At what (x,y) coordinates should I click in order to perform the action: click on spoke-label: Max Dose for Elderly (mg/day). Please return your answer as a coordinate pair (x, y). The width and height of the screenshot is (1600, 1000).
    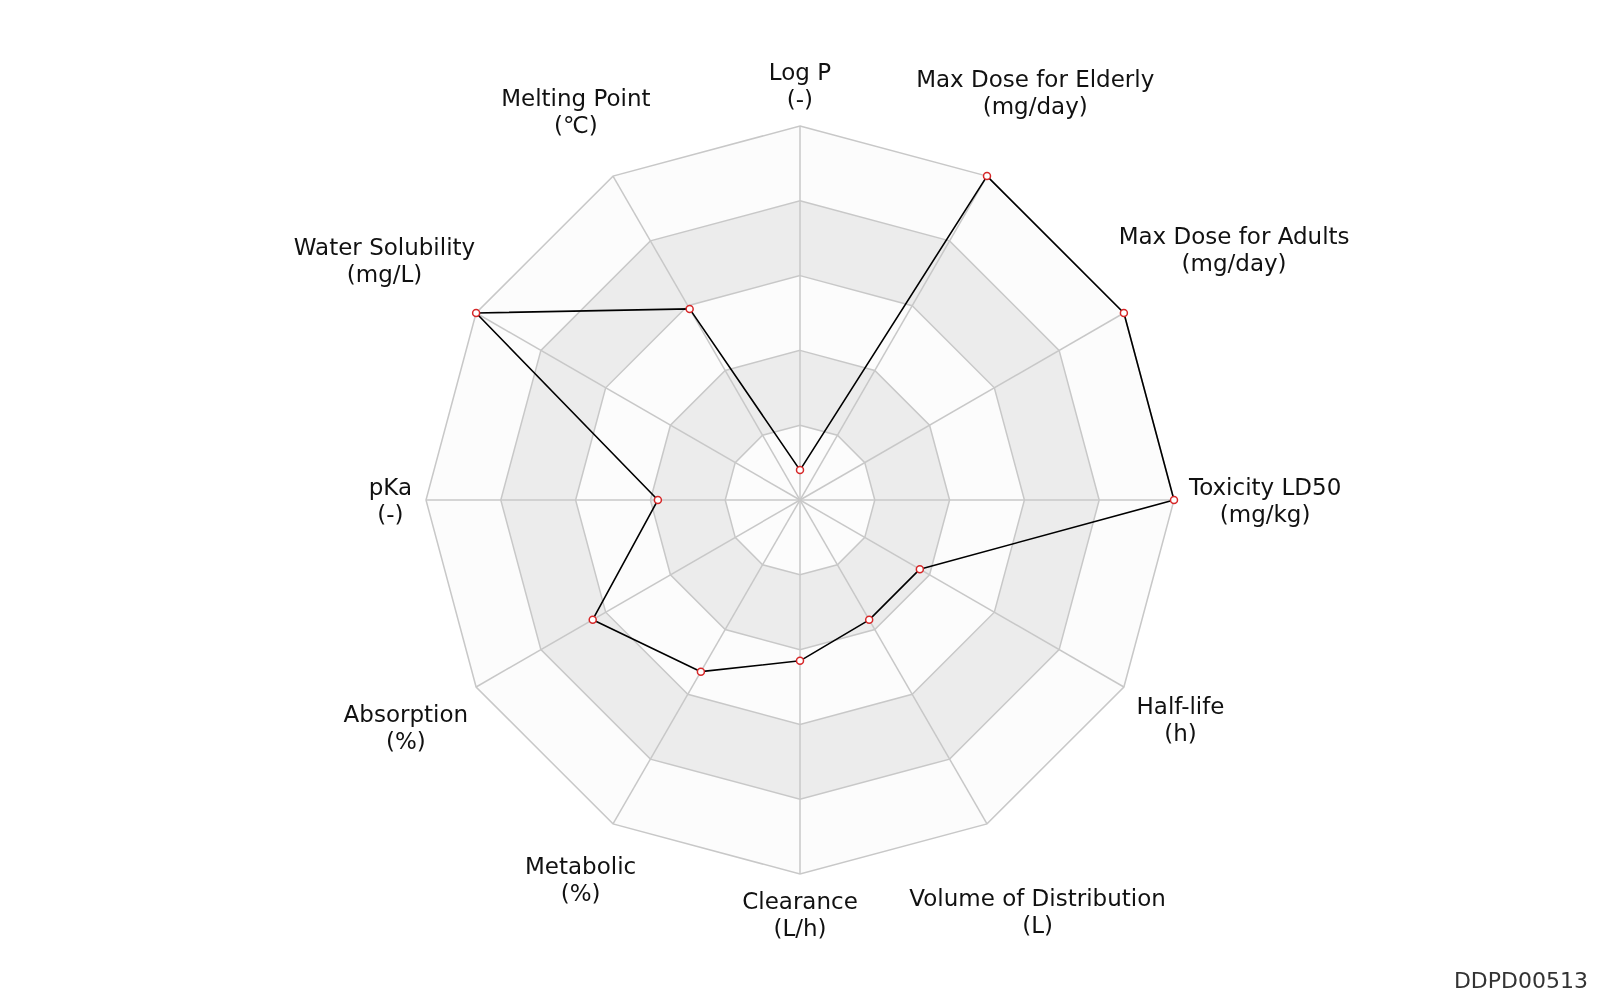
    Looking at the image, I should click on (1035, 93).